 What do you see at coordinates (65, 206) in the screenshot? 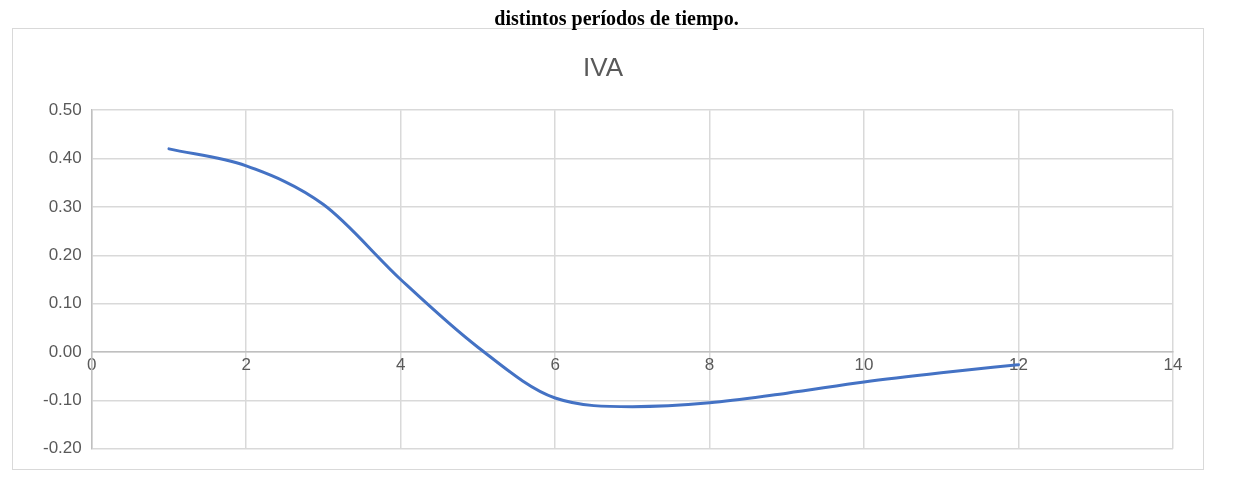
I see `y-tick-label: 0.30` at bounding box center [65, 206].